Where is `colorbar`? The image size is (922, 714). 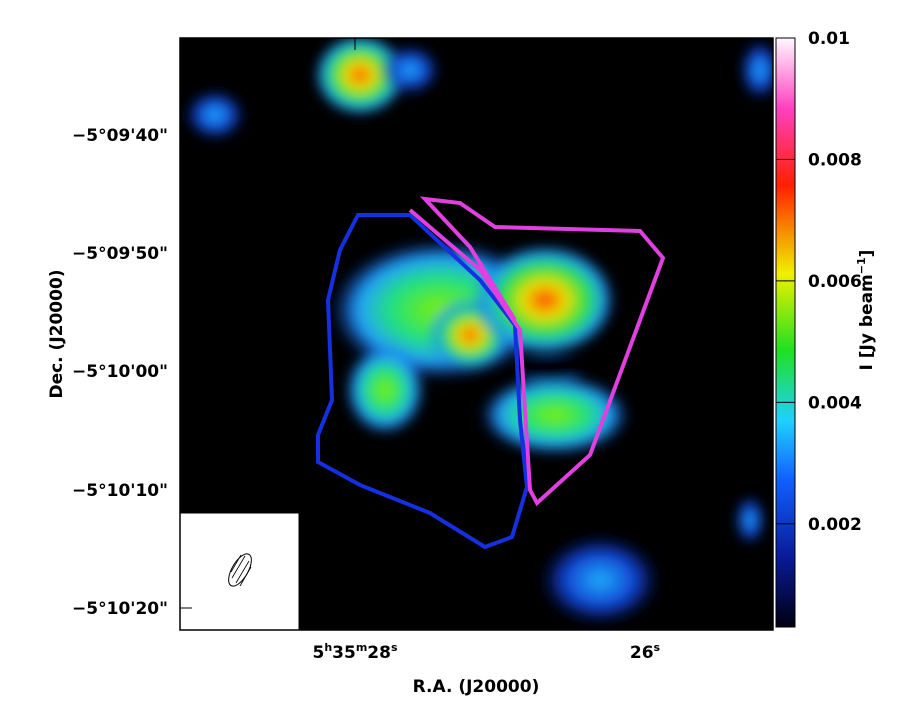 colorbar is located at coordinates (785, 332).